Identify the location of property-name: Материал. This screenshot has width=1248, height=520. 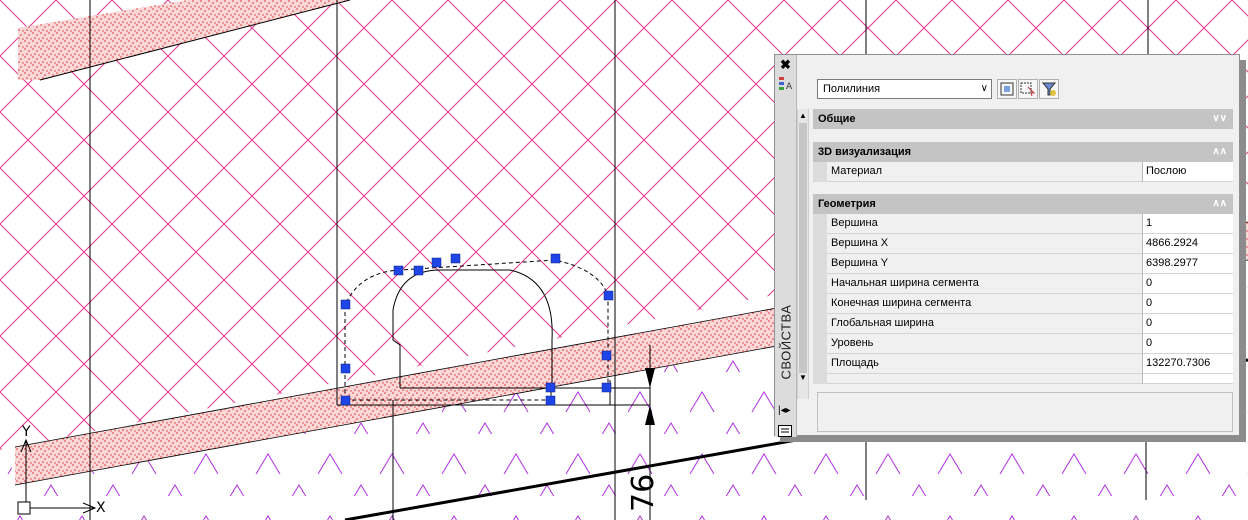
(985, 172).